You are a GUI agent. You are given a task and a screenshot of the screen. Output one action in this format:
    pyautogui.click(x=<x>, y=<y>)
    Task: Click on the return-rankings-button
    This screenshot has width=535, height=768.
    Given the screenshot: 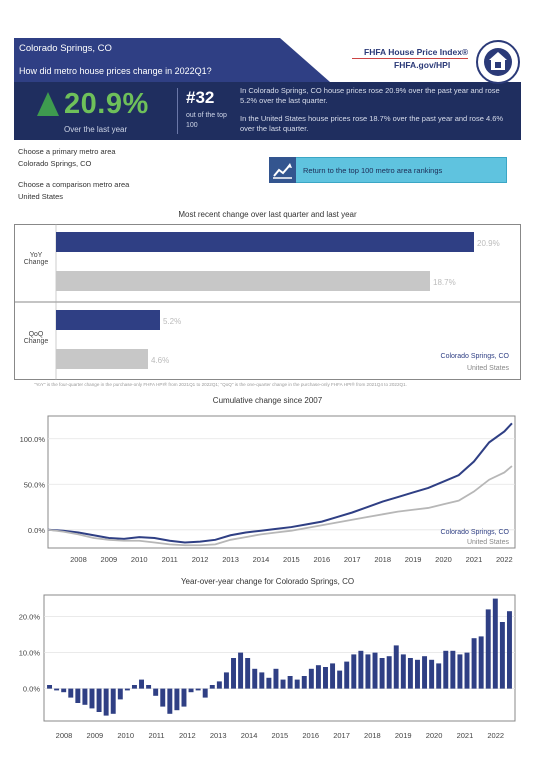 What is the action you would take?
    pyautogui.click(x=388, y=170)
    